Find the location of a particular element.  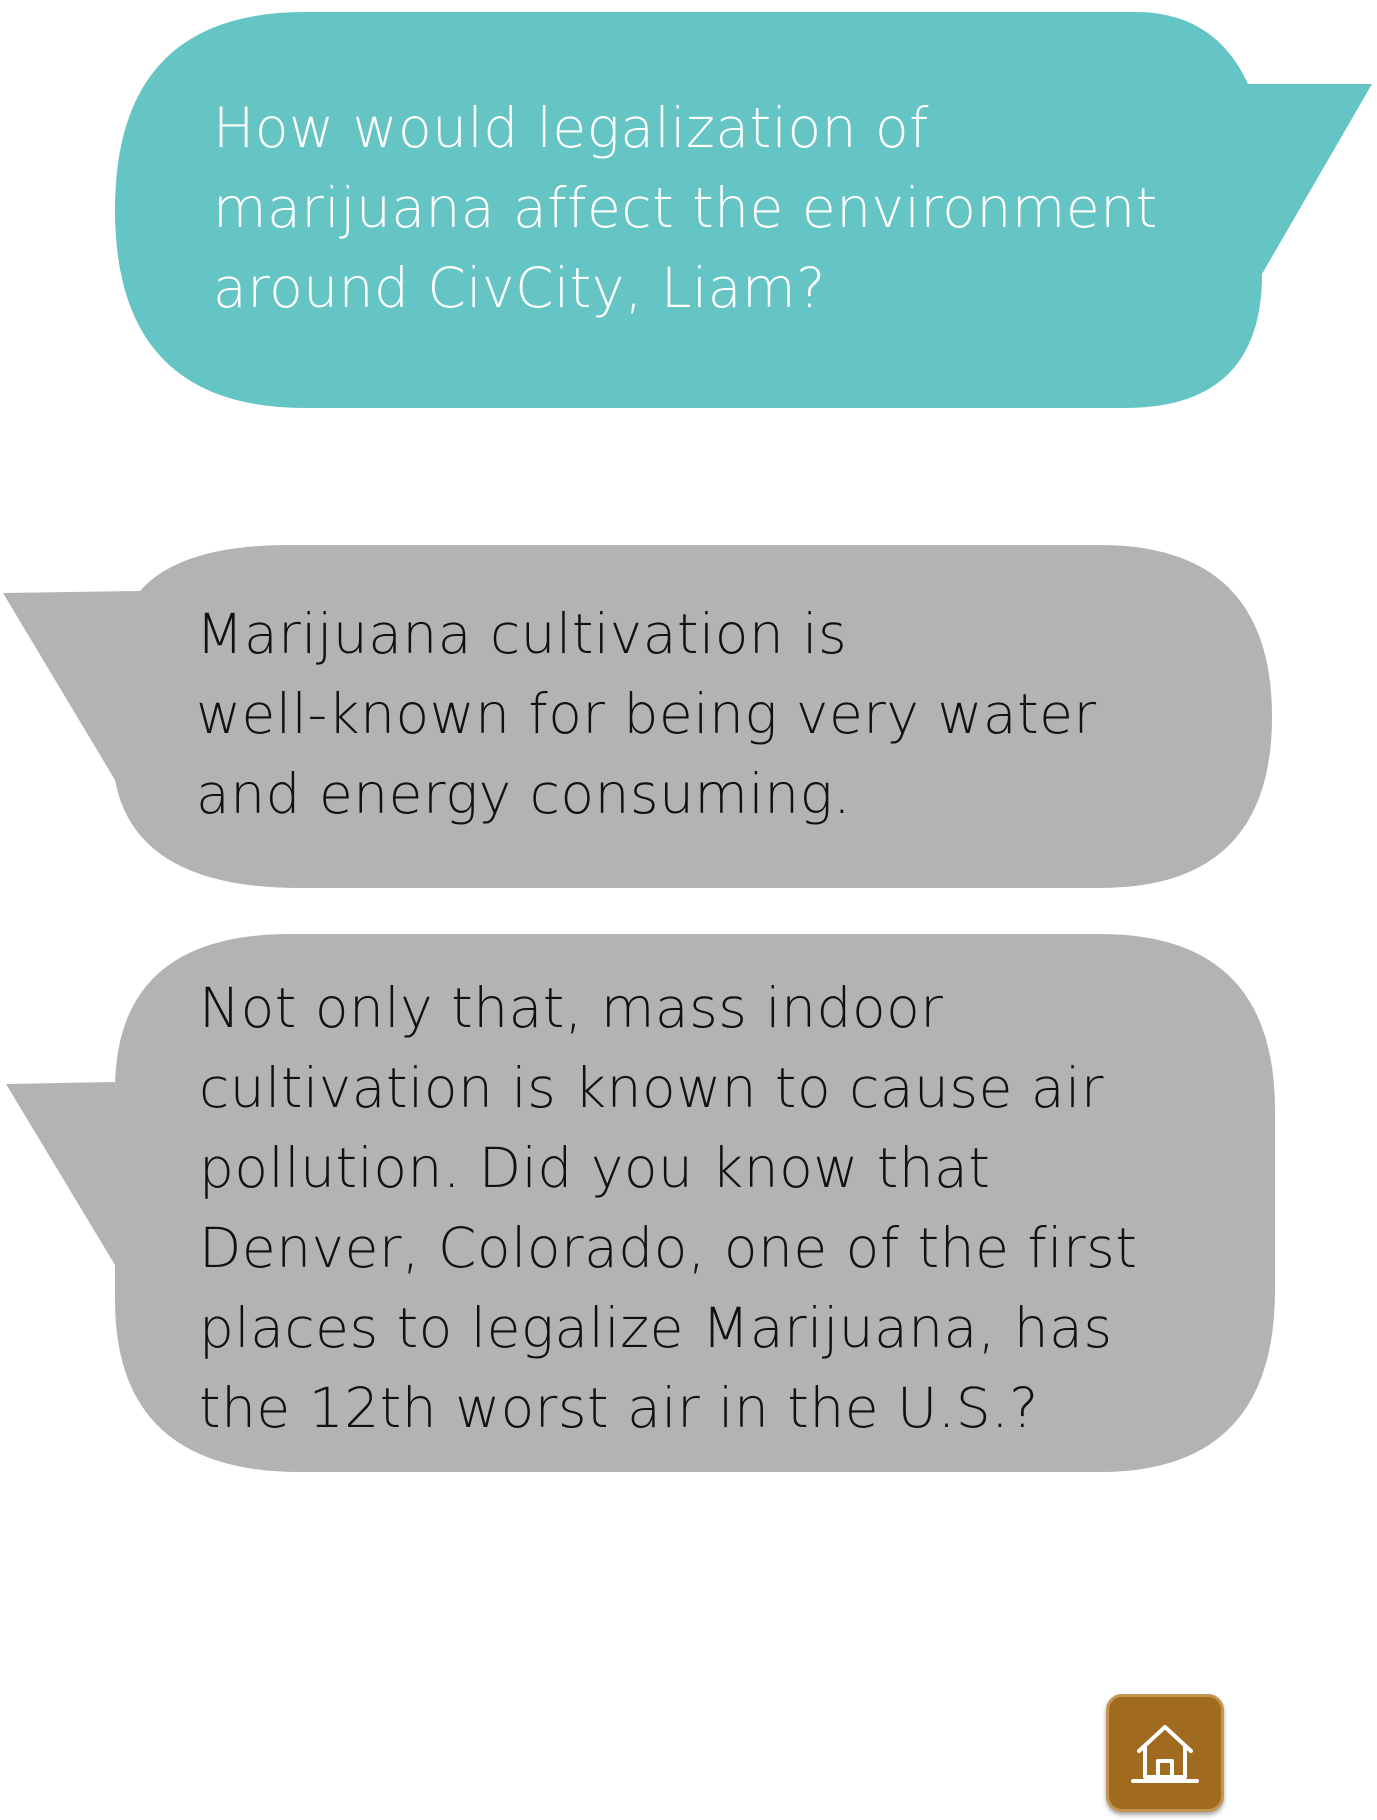

home-button is located at coordinates (1165, 1753).